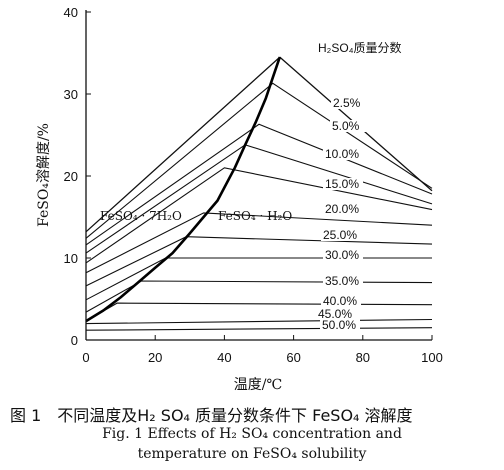  Describe the element at coordinates (432, 357) in the screenshot. I see `x-tick-label: 100` at that location.